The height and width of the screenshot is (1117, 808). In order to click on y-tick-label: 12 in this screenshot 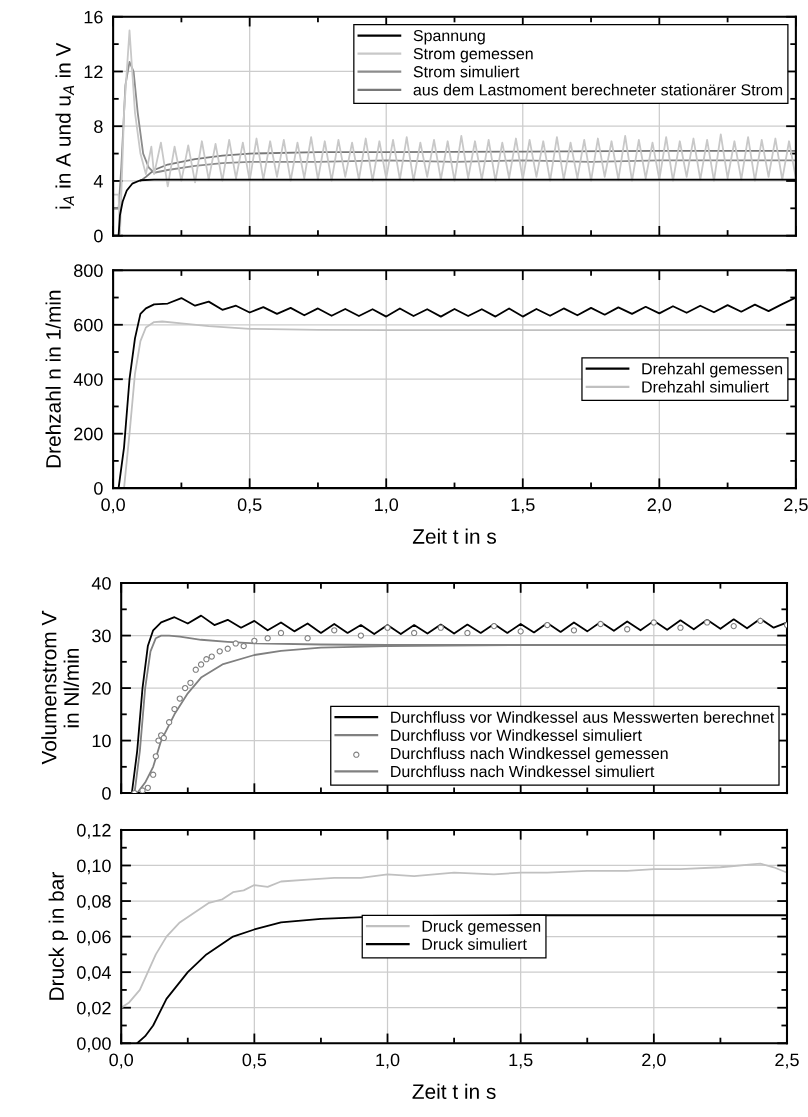, I will do `click(93, 72)`.